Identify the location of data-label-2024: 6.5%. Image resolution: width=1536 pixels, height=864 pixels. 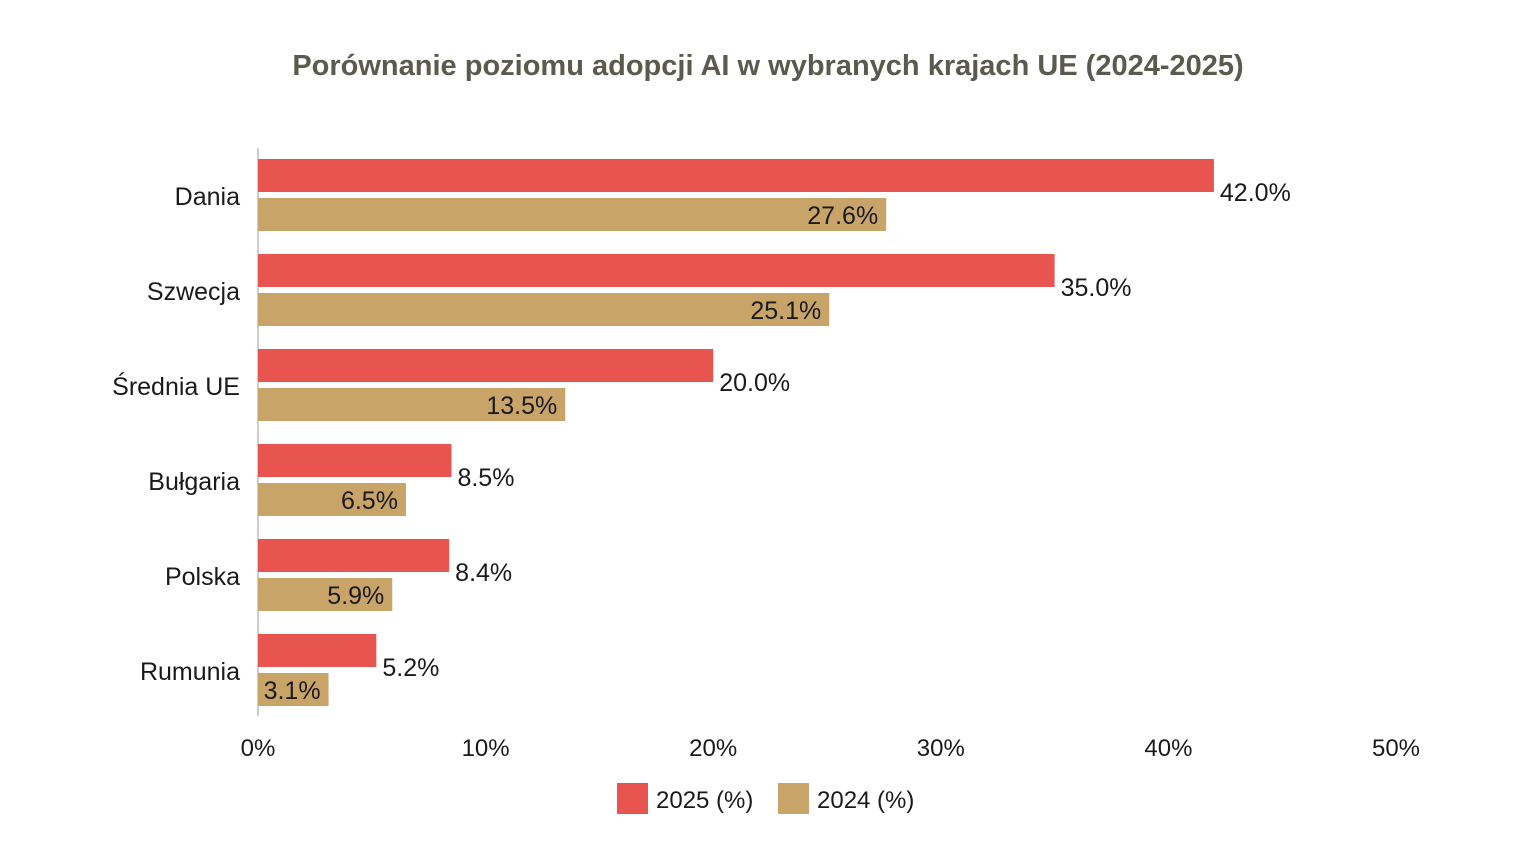
(369, 501).